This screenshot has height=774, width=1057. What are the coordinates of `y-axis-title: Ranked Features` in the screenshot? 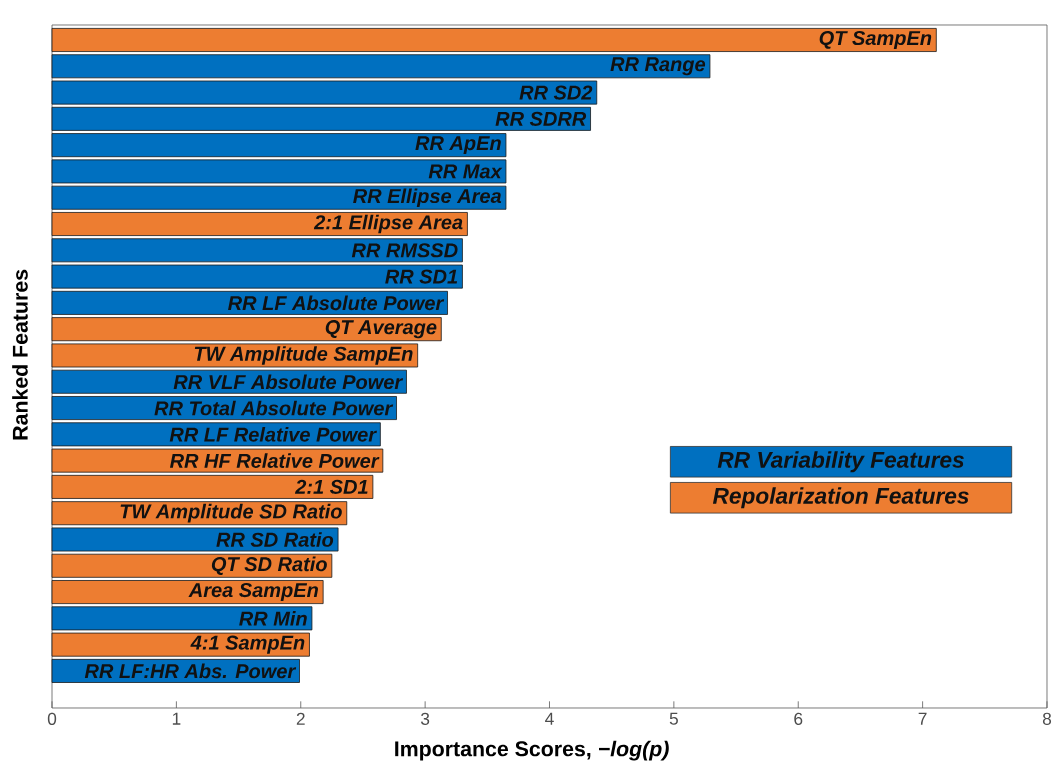 It's located at (20, 354).